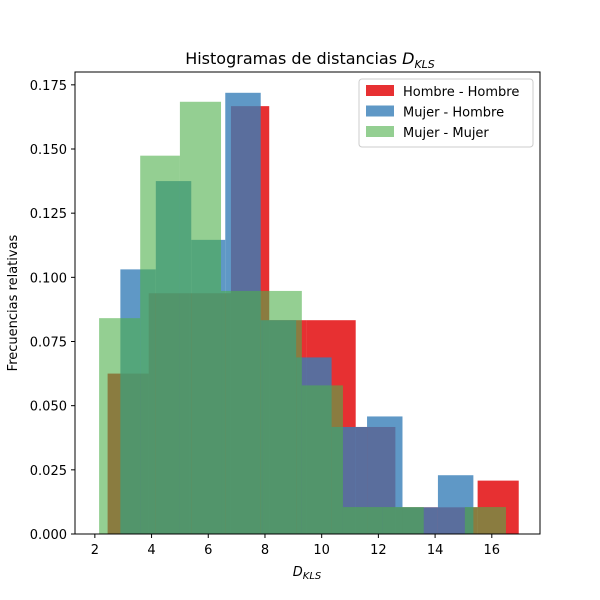 The width and height of the screenshot is (600, 600). I want to click on chart-title-subscript: KLS, so click(424, 64).